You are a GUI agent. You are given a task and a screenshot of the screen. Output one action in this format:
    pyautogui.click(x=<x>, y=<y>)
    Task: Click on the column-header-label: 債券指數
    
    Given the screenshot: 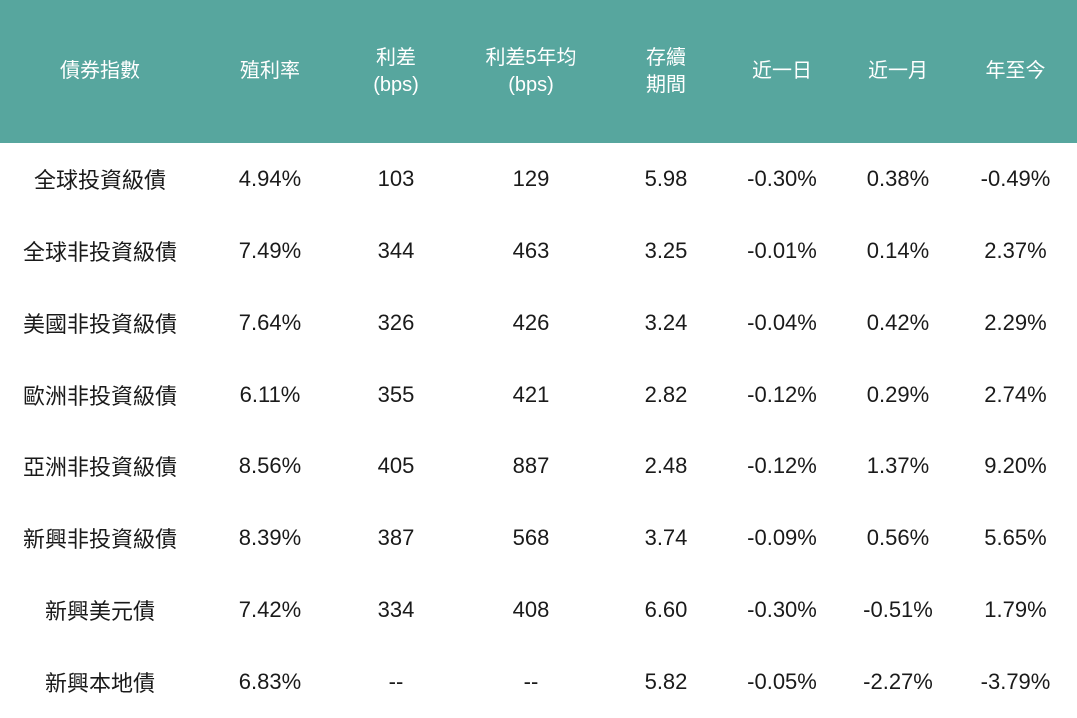 What is the action you would take?
    pyautogui.click(x=100, y=71)
    